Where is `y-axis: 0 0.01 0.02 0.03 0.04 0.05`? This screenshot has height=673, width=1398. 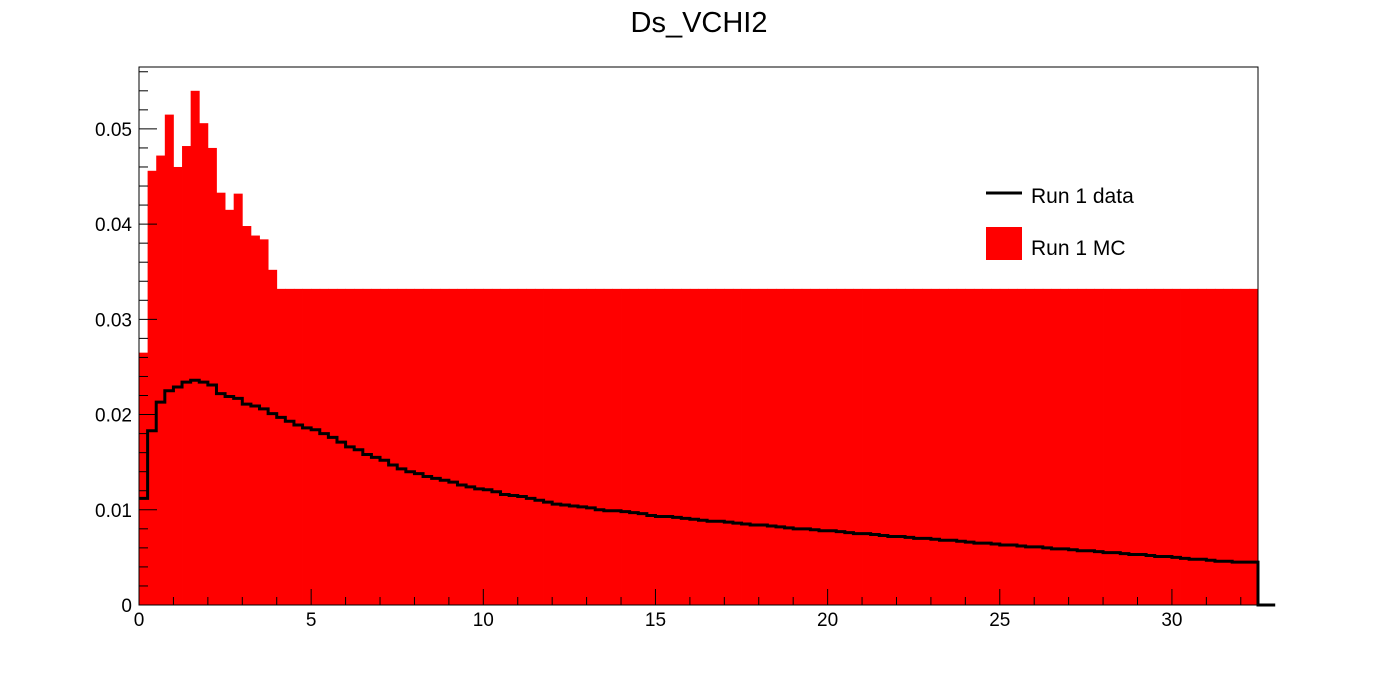 y-axis: 0 0.01 0.02 0.03 0.04 0.05 is located at coordinates (126, 344).